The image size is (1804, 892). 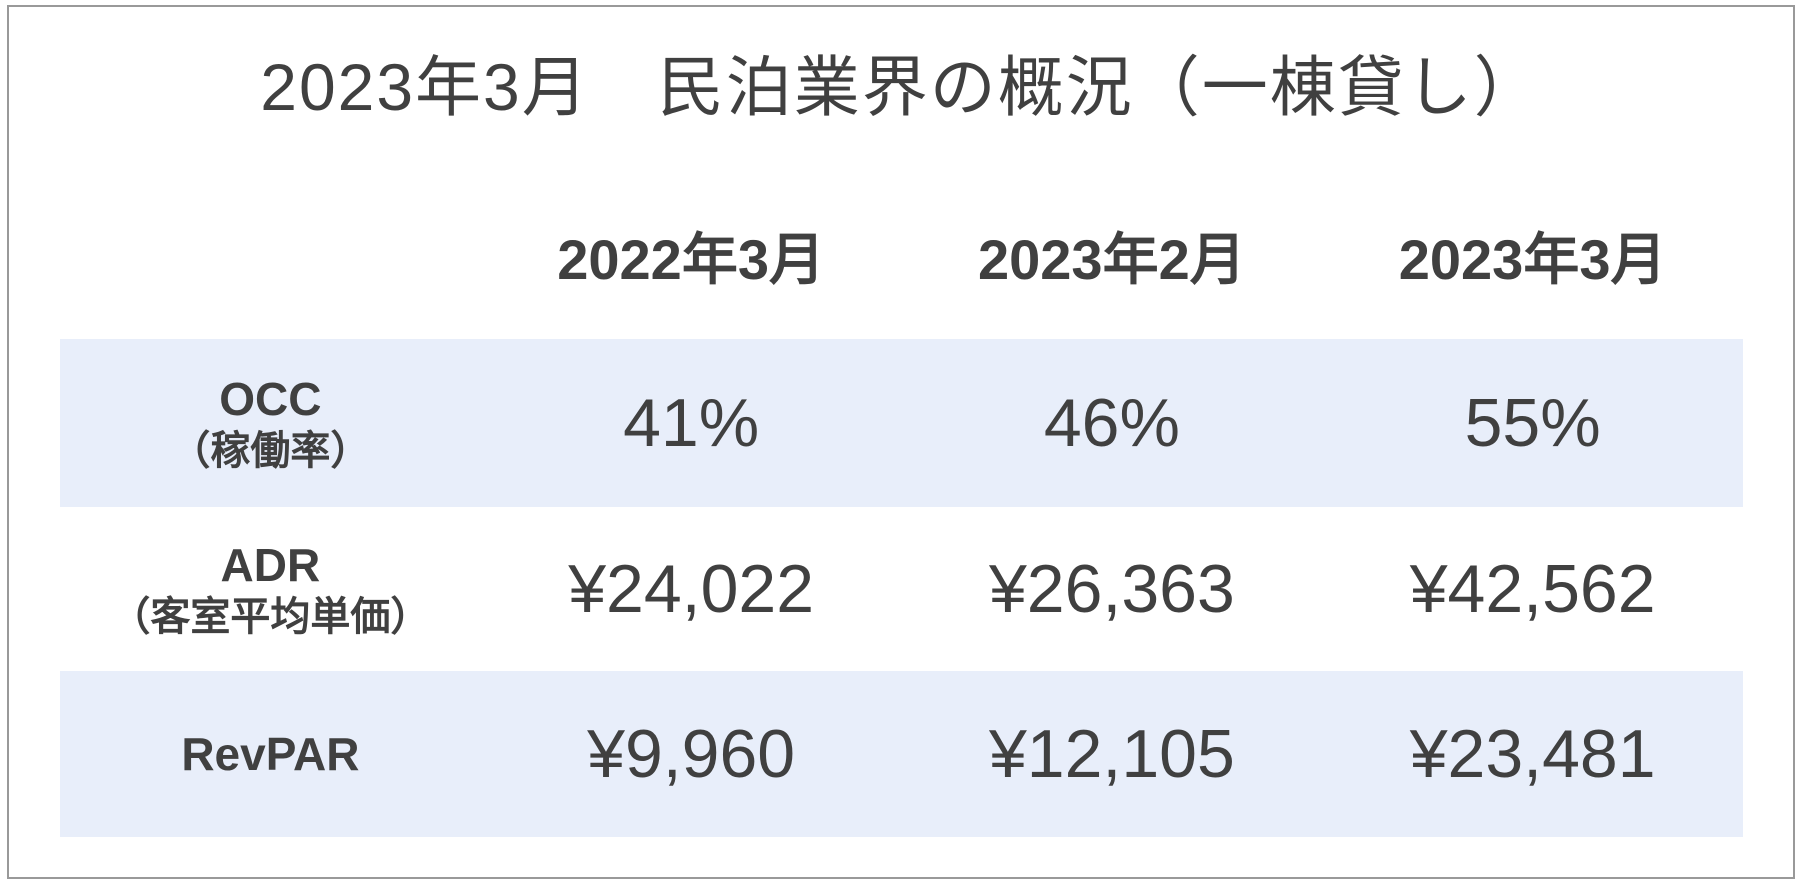 I want to click on metric-subtitle: （客室平均単価）, so click(x=270, y=616).